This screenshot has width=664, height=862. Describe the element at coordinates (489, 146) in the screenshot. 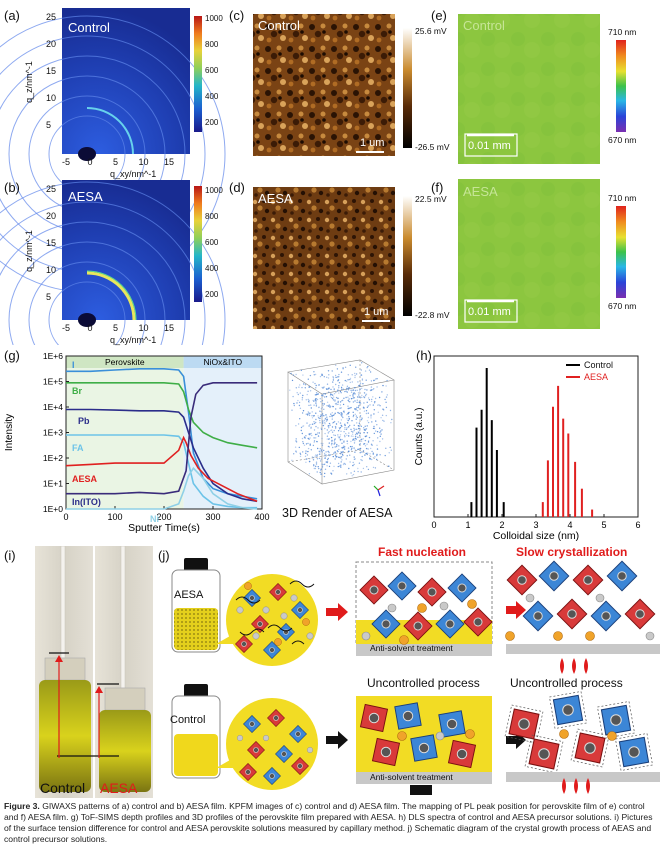

I see `pl-e-scalebar: 0.01 mm` at that location.